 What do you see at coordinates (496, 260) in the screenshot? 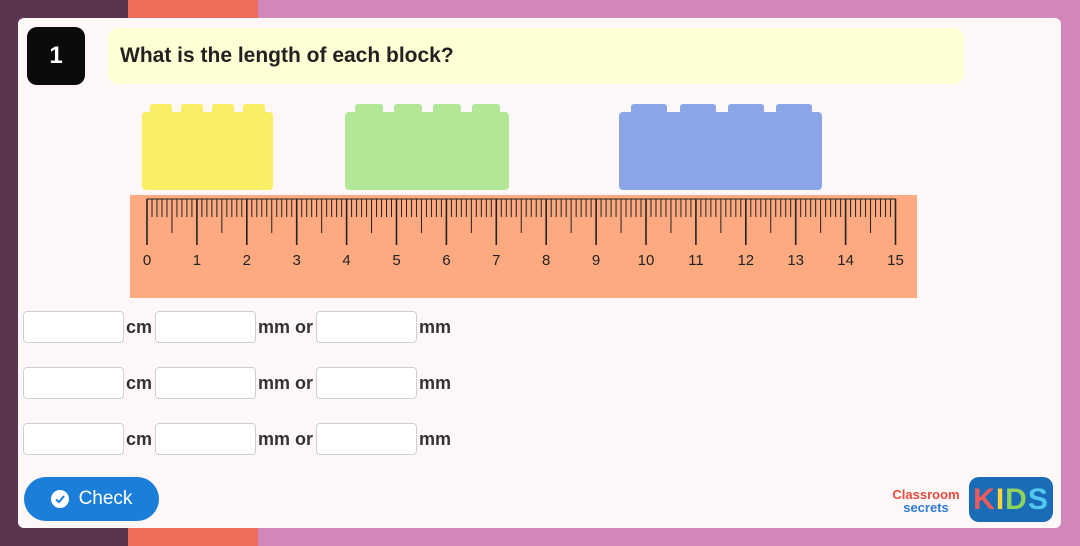
I see `ruler-label: 7` at bounding box center [496, 260].